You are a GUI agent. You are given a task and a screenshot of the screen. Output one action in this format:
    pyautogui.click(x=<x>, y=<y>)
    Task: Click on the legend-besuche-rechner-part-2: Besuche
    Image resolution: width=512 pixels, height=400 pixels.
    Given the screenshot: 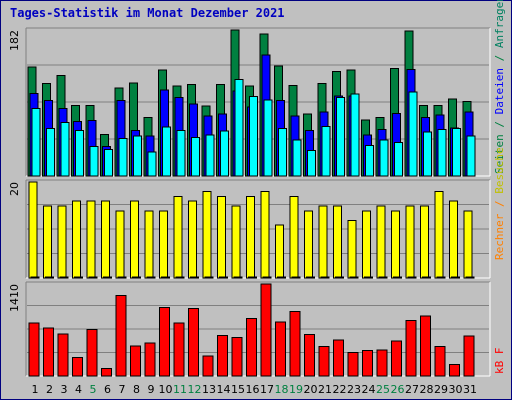 What is the action you would take?
    pyautogui.click(x=499, y=170)
    